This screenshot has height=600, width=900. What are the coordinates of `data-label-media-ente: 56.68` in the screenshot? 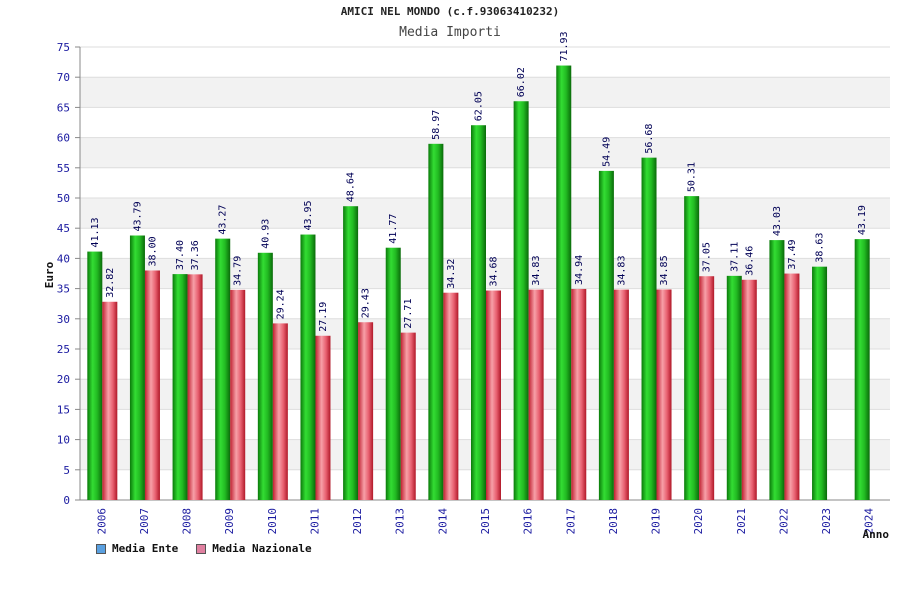 It's located at (649, 139).